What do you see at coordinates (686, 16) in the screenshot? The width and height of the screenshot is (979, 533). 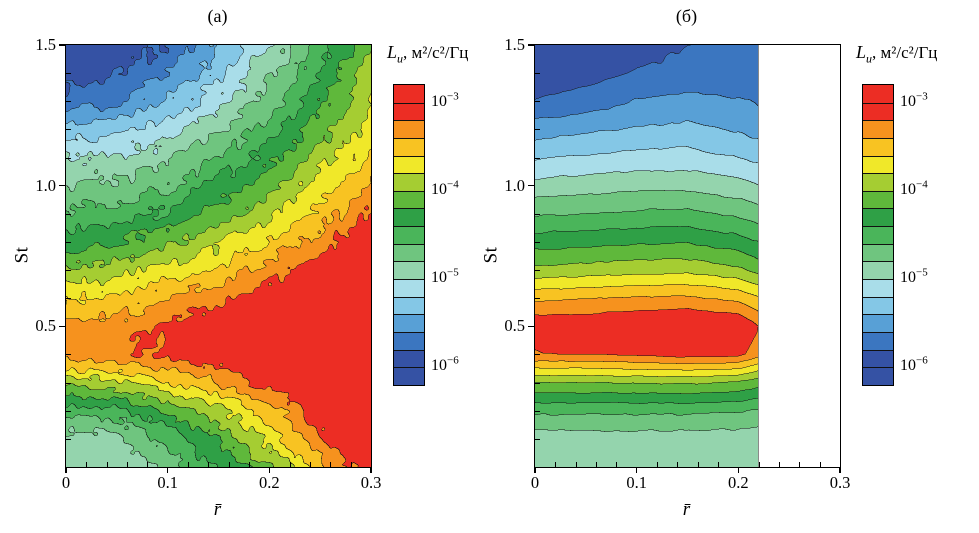 I see `panel-title: (б)` at bounding box center [686, 16].